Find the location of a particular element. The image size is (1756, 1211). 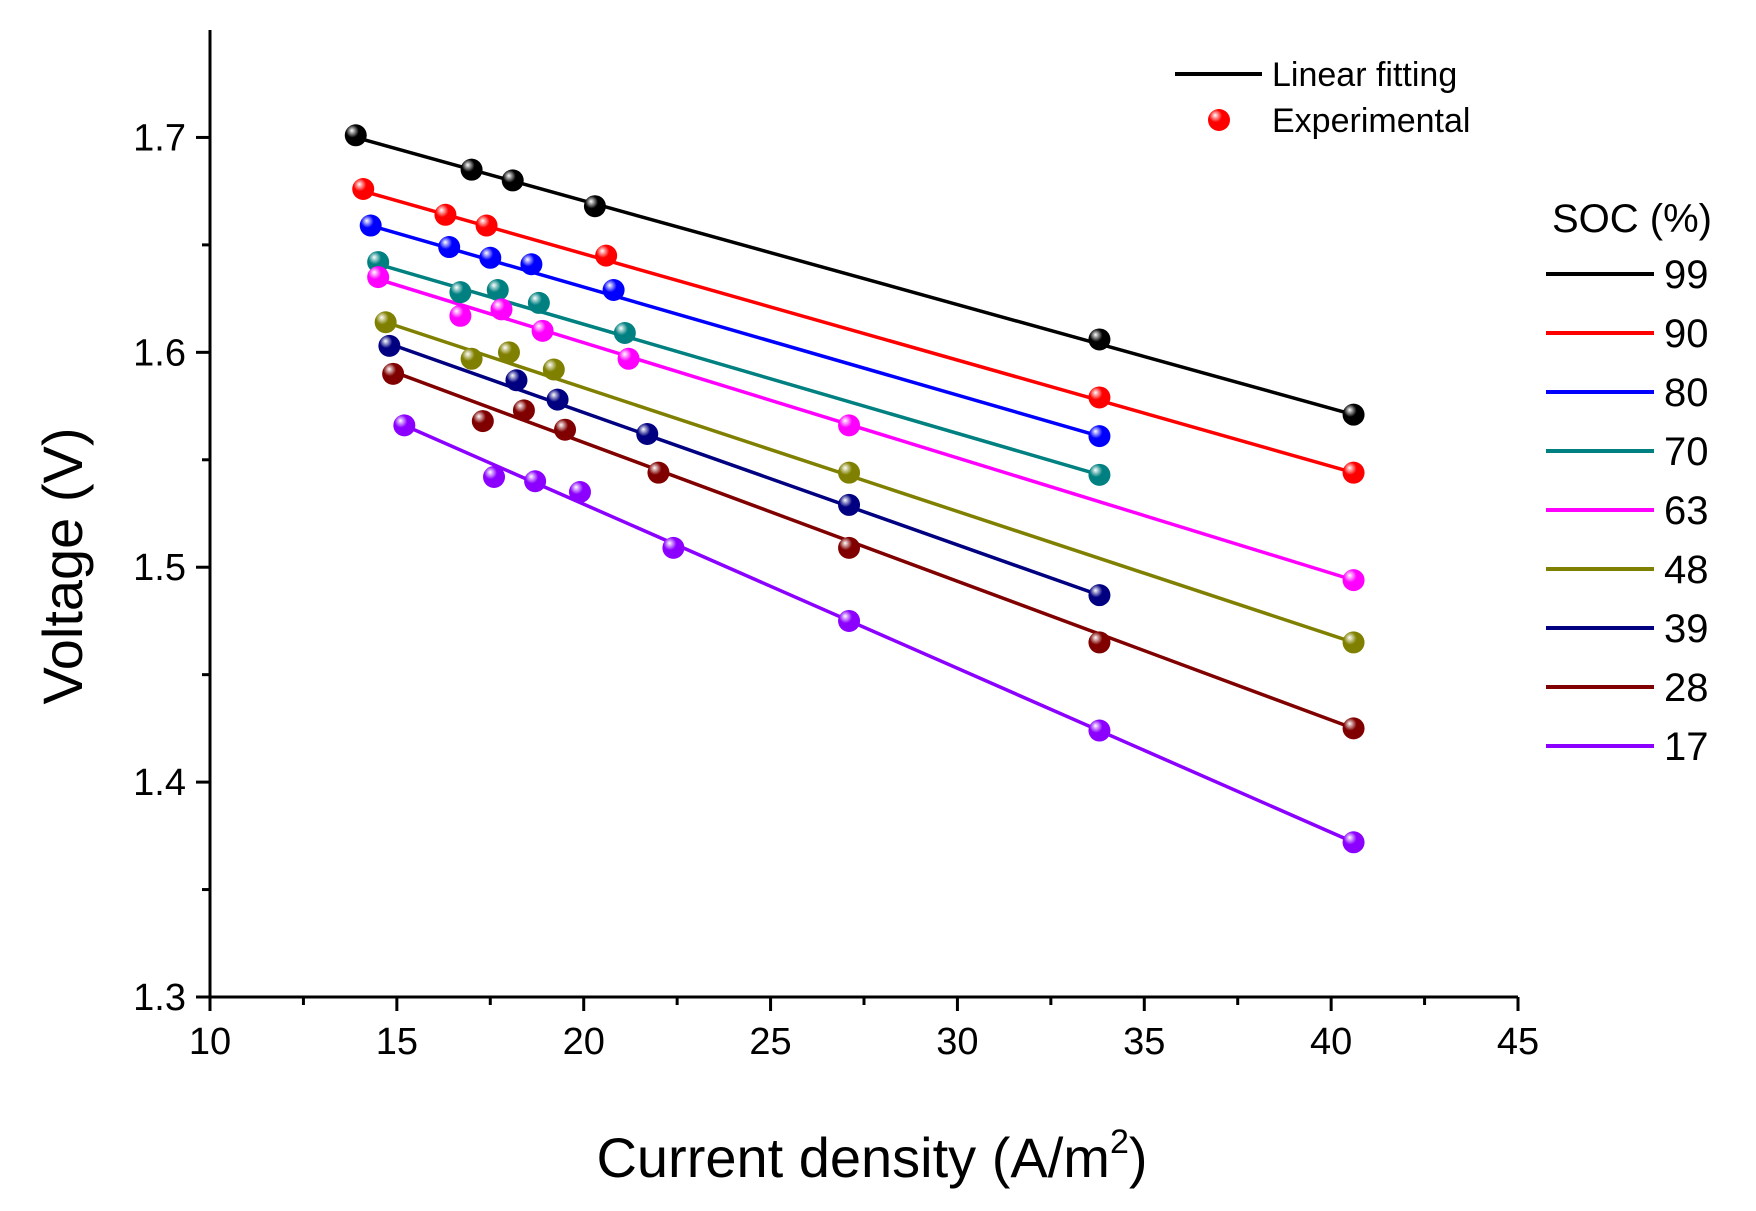

x-axis-title-superscript: 2 is located at coordinates (1119, 1142).